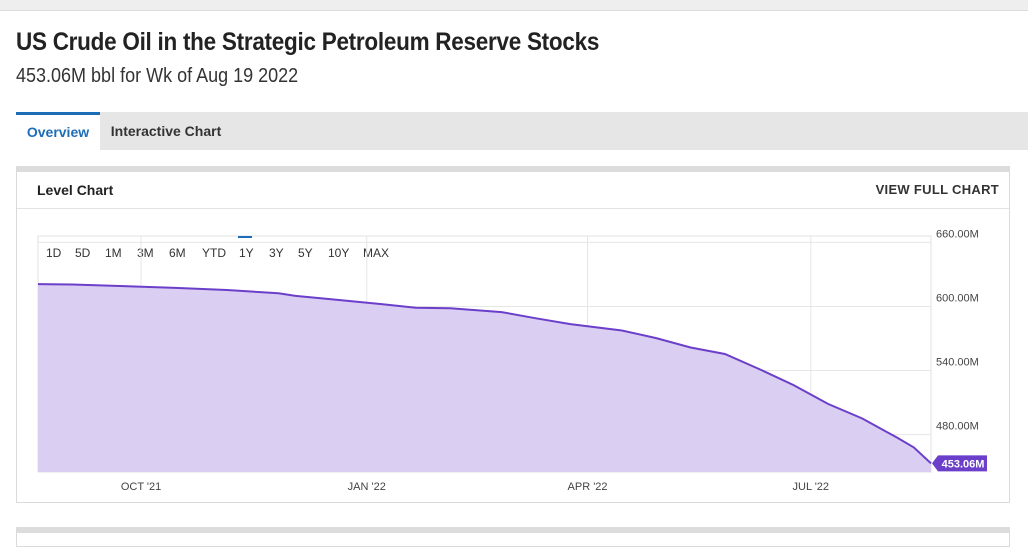  Describe the element at coordinates (58, 131) in the screenshot. I see `tab-overview: Overview` at that location.